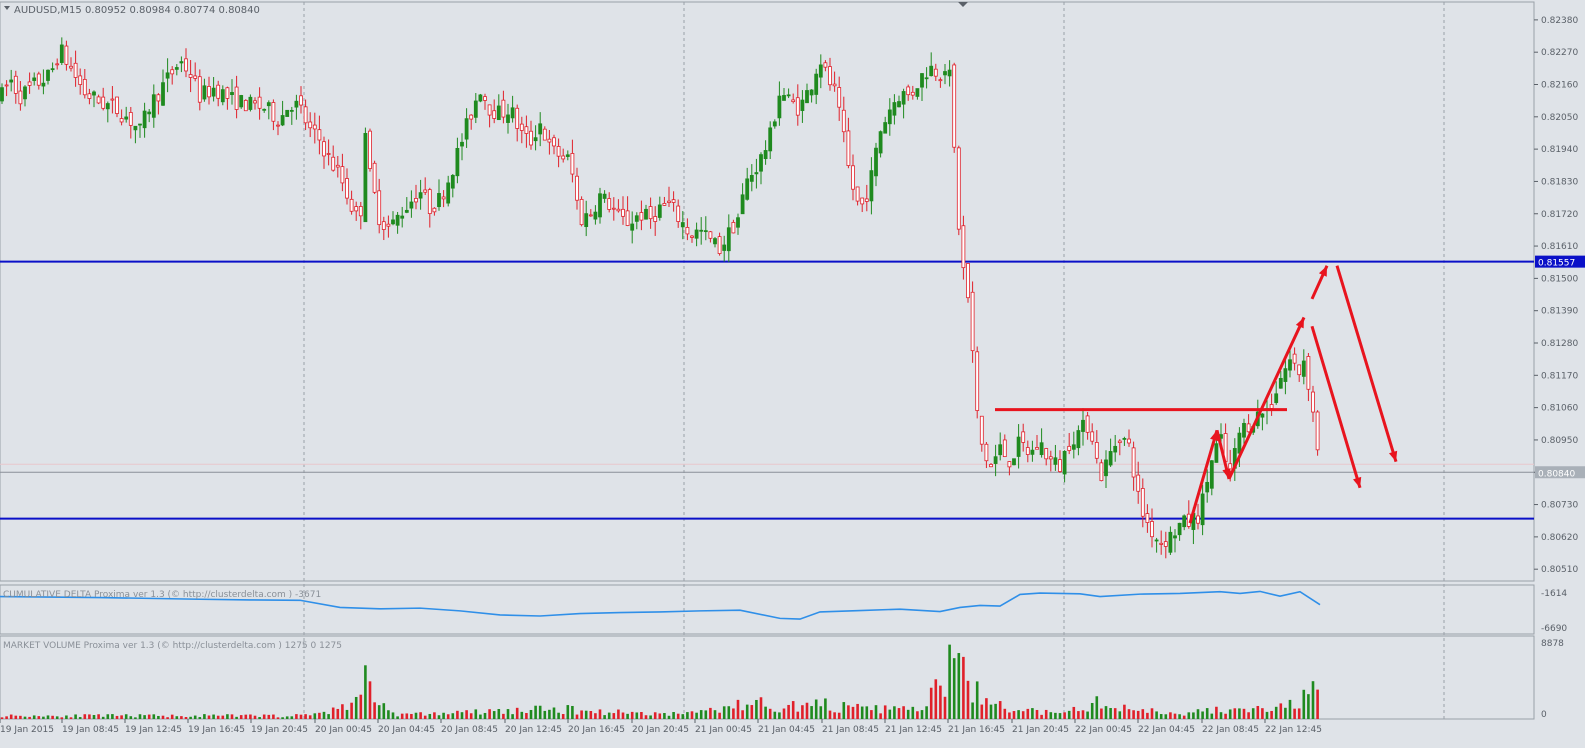 This screenshot has height=748, width=1585. Describe the element at coordinates (976, 730) in the screenshot. I see `x-tick-label: 21 Jan 16:45` at that location.